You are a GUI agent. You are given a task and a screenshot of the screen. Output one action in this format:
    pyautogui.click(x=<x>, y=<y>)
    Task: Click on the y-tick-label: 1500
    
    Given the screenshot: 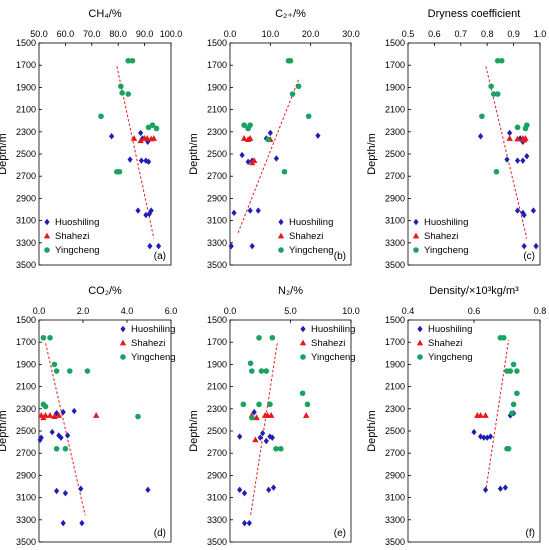 What is the action you would take?
    pyautogui.click(x=395, y=320)
    